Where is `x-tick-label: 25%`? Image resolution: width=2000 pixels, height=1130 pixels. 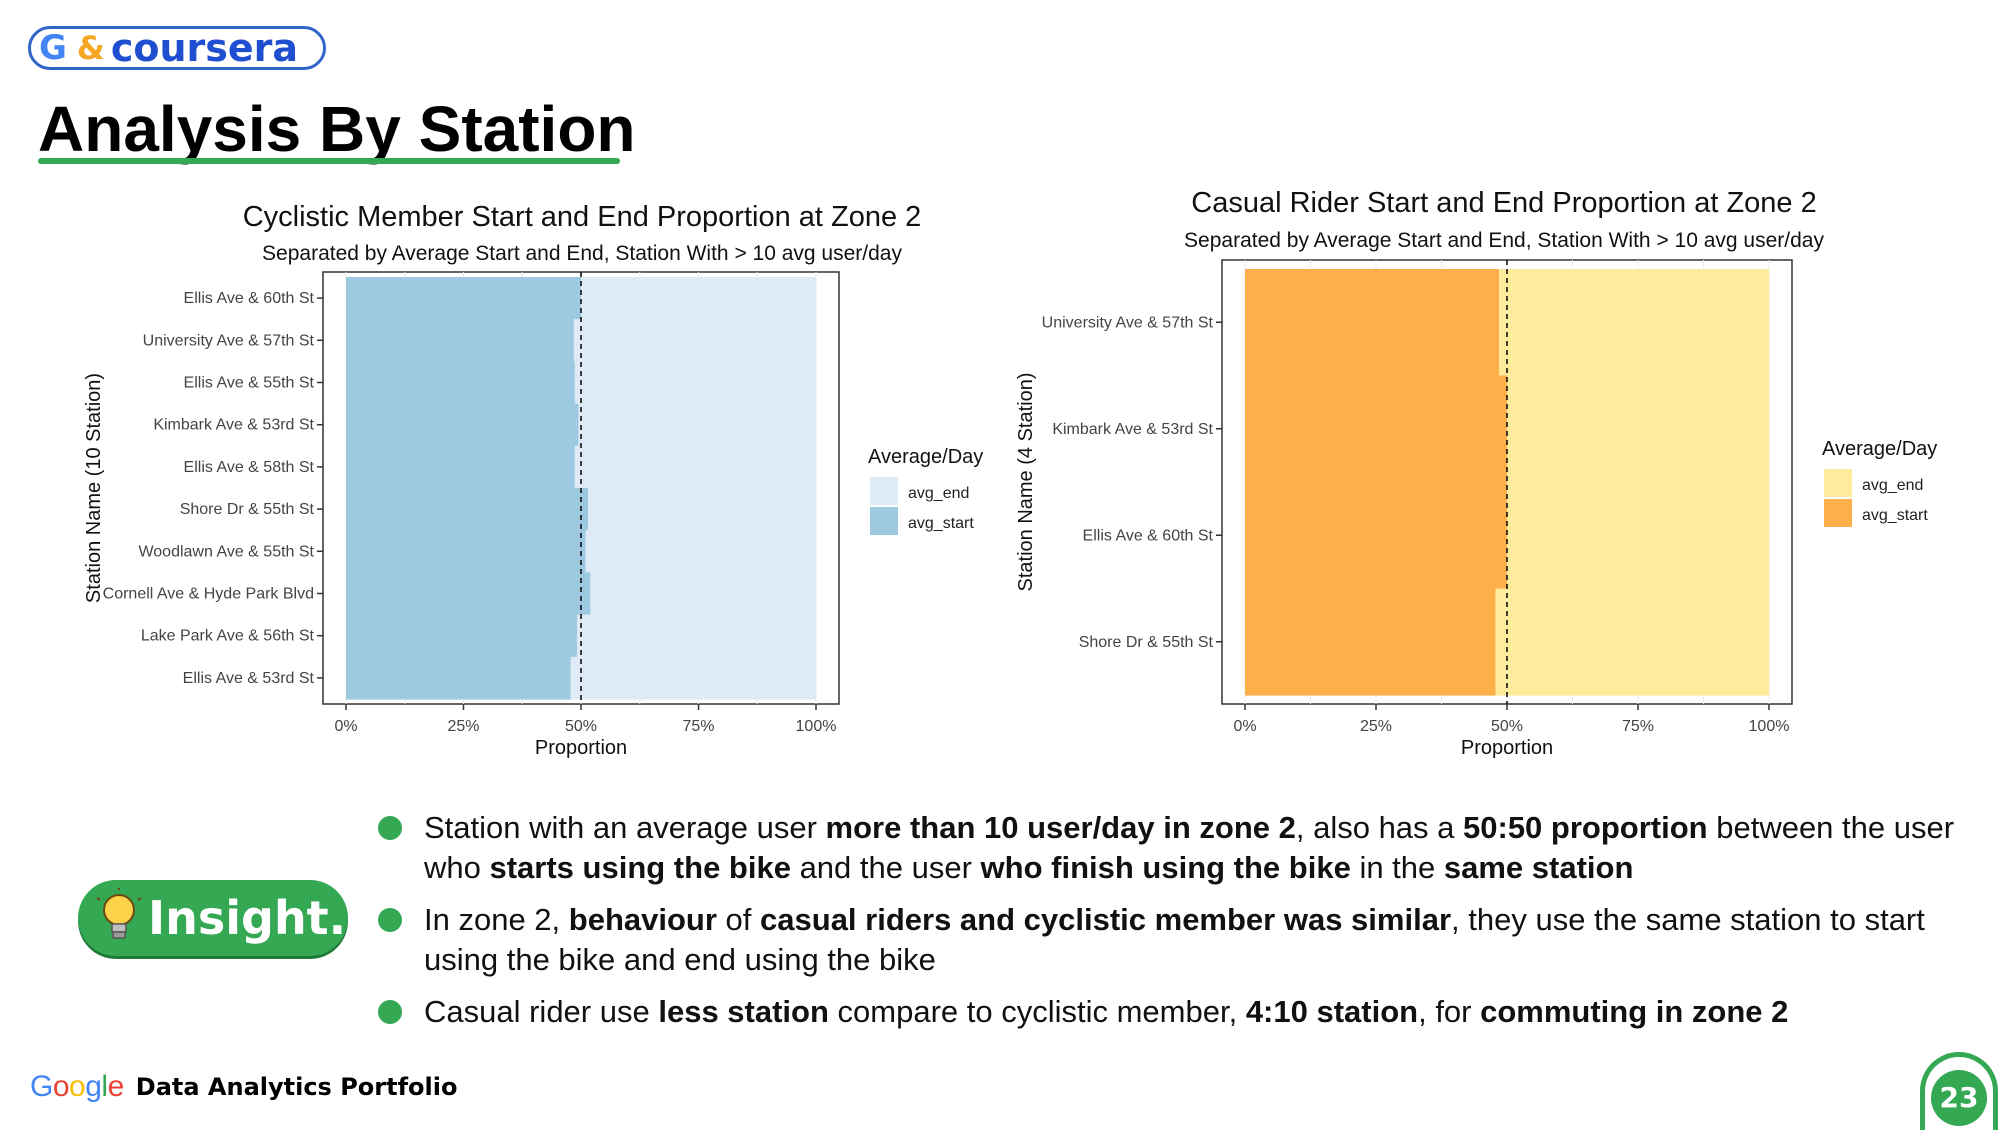
x-tick-label: 25% is located at coordinates (1376, 726).